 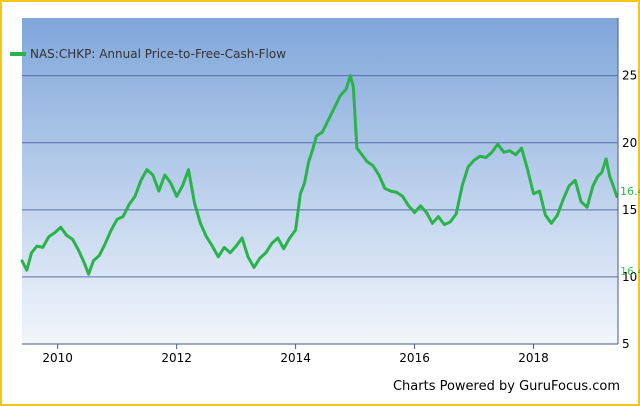 I want to click on end-value-label-ghost: 16.4, so click(x=630, y=271).